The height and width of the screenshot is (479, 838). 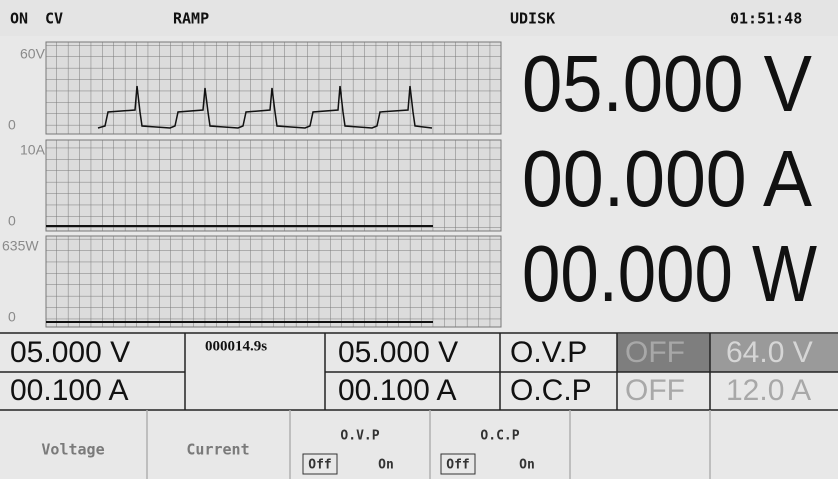 I want to click on softkey-label: Current, so click(x=217, y=450).